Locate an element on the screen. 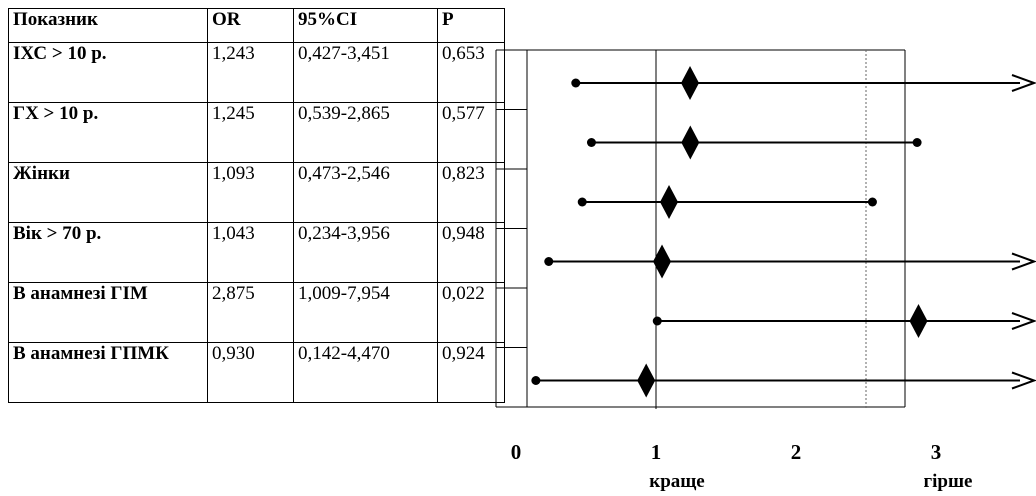 Image resolution: width=1036 pixels, height=496 pixels. x-tick-label: 1 is located at coordinates (656, 452).